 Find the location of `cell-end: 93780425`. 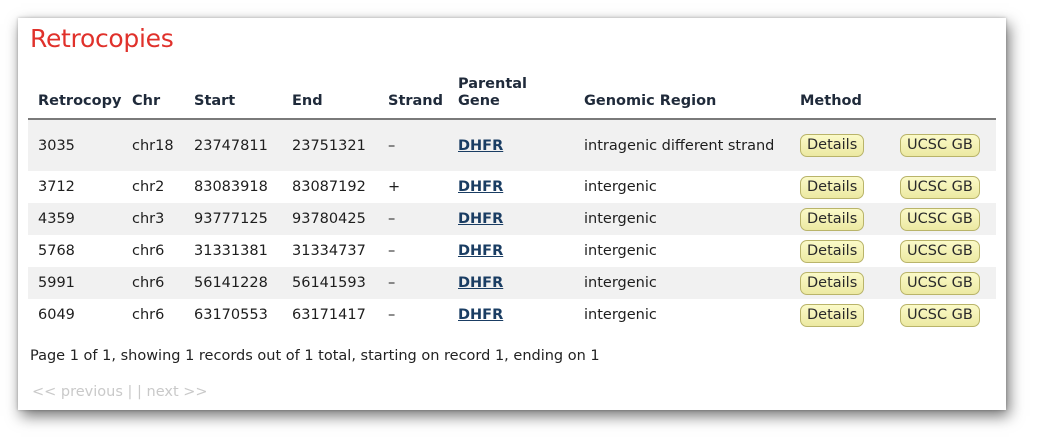

cell-end: 93780425 is located at coordinates (330, 219).